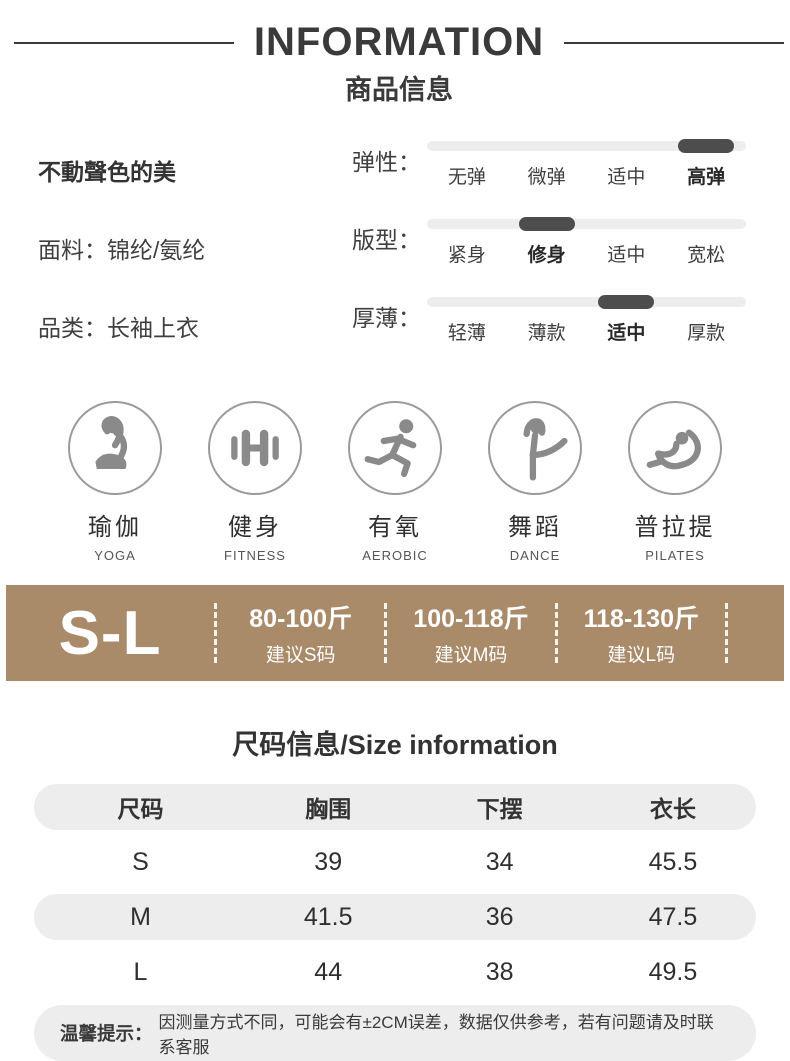  I want to click on option-light: 轻薄, so click(466, 333).